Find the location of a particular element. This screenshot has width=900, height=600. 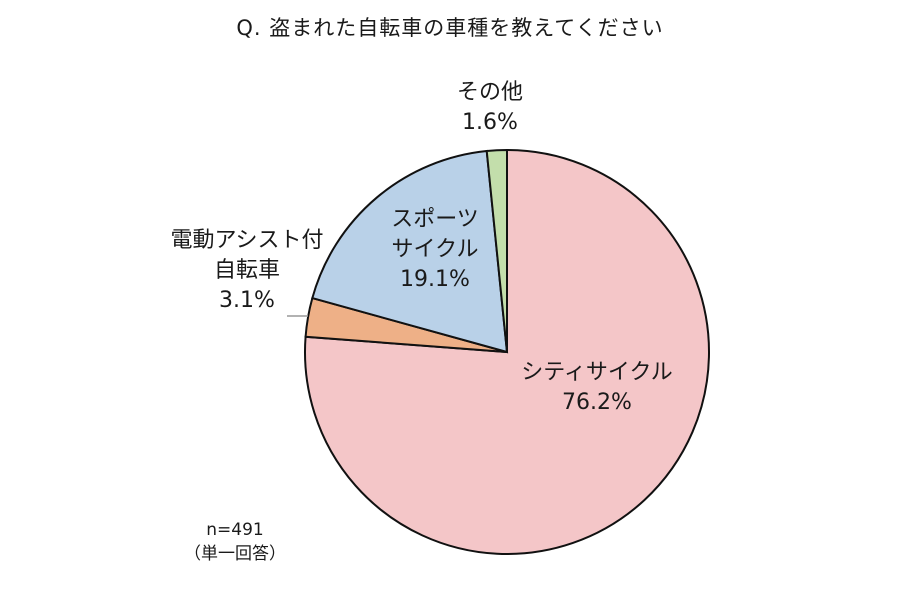

label-value: 3.1% is located at coordinates (247, 300).